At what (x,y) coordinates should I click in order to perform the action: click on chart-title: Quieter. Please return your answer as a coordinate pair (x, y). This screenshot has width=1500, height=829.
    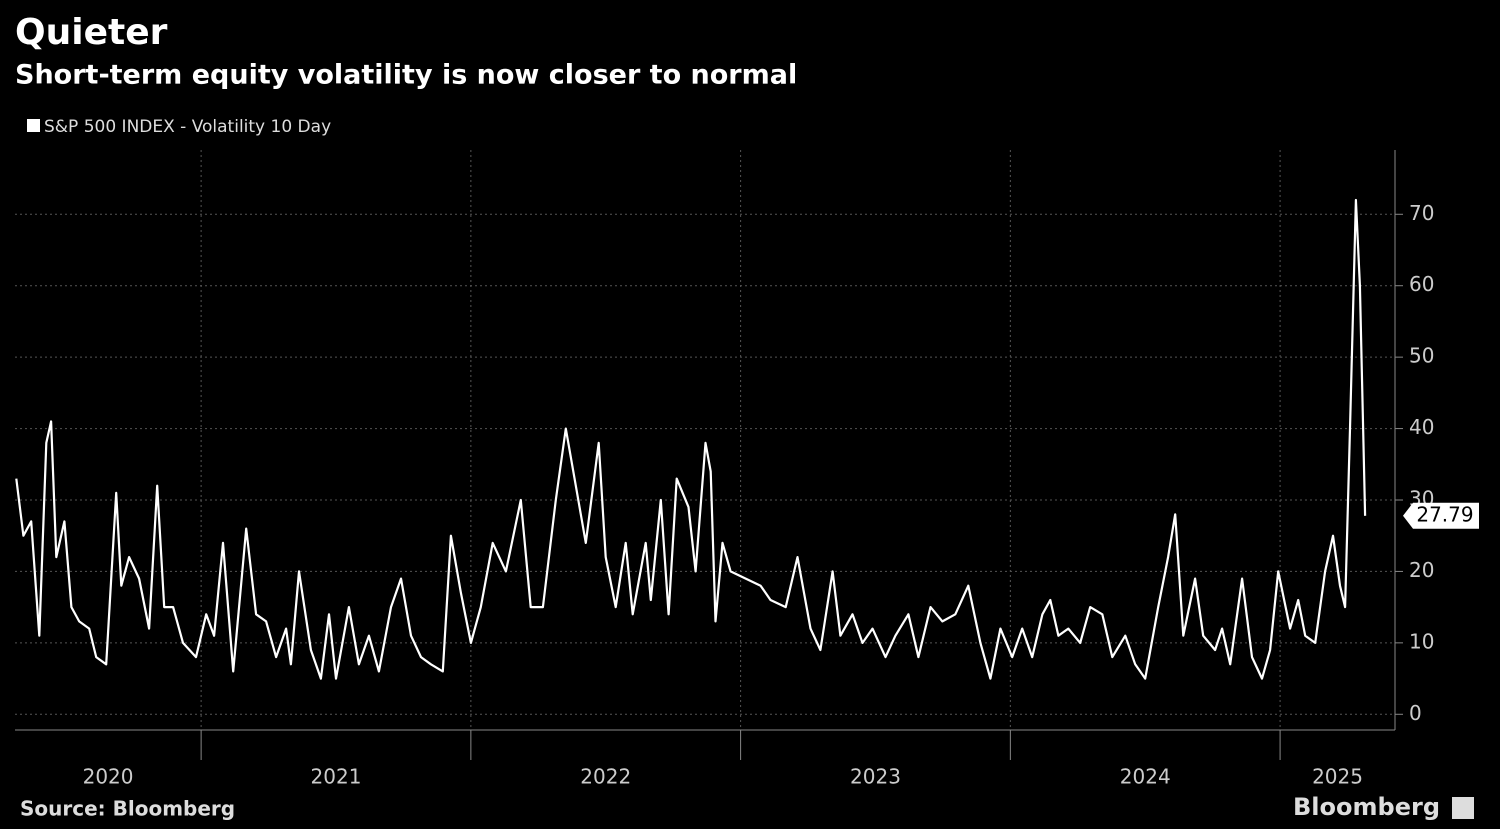
    Looking at the image, I should click on (91, 32).